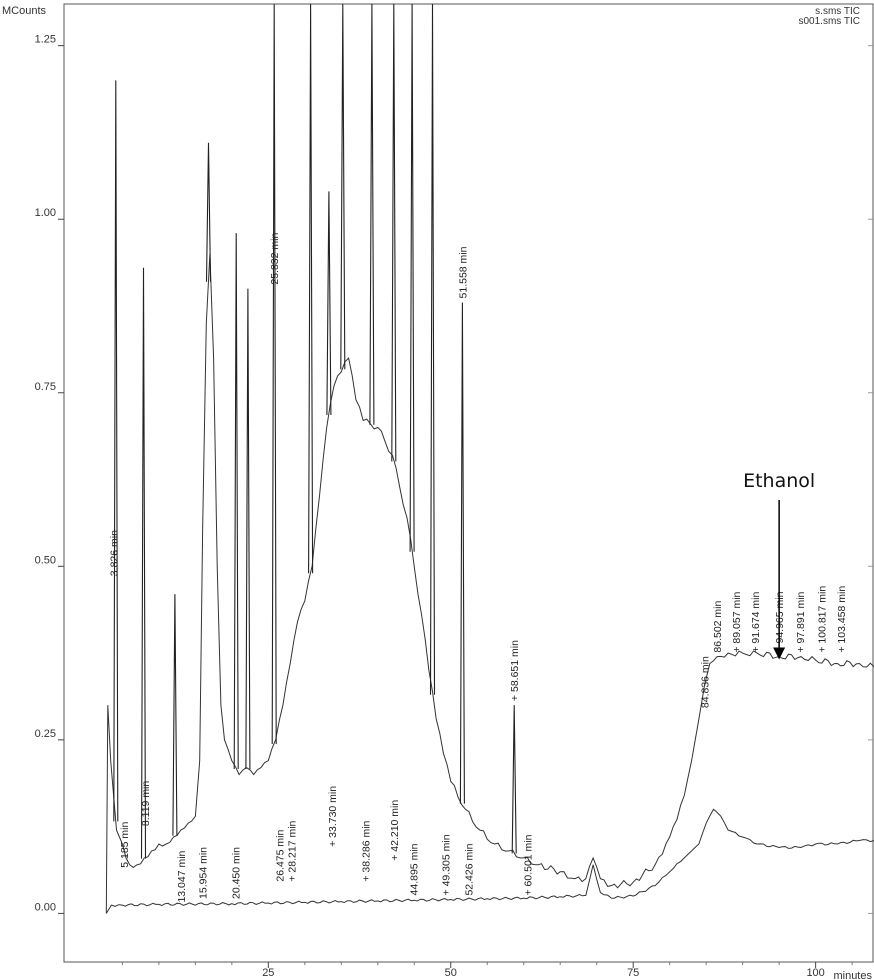 This screenshot has width=874, height=980. Describe the element at coordinates (515, 670) in the screenshot. I see `peak-time-label: + 58.651 min` at that location.